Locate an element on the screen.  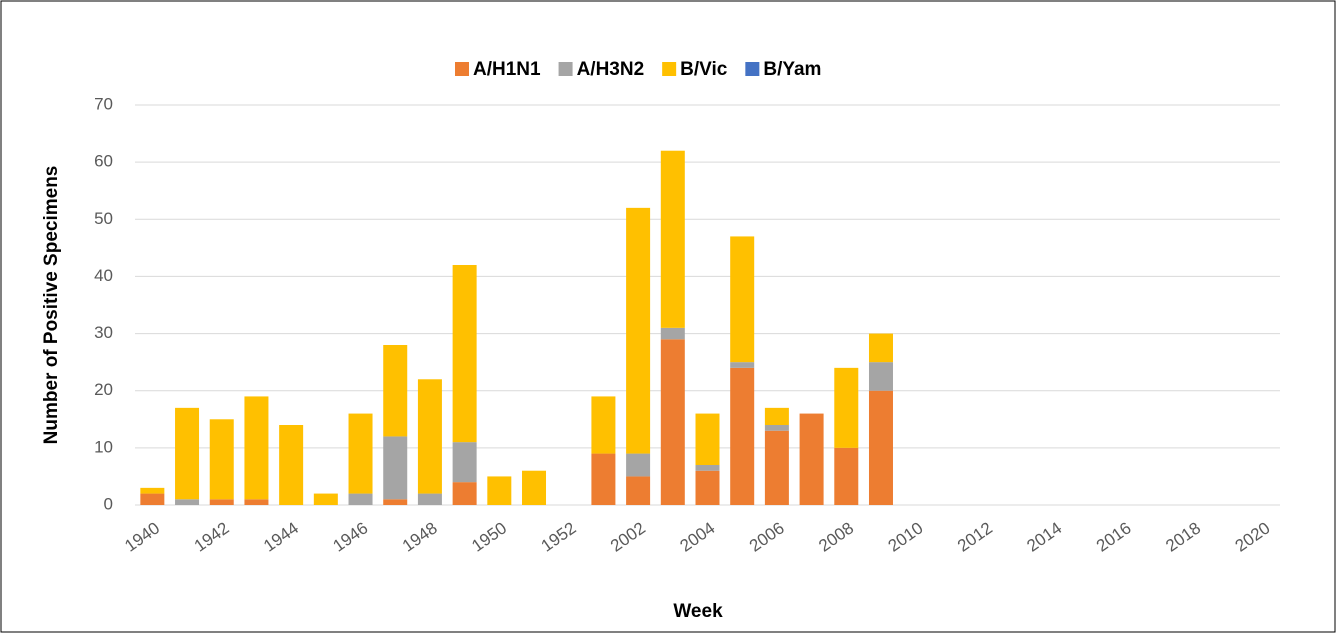
legend-label: B/Yam is located at coordinates (792, 69).